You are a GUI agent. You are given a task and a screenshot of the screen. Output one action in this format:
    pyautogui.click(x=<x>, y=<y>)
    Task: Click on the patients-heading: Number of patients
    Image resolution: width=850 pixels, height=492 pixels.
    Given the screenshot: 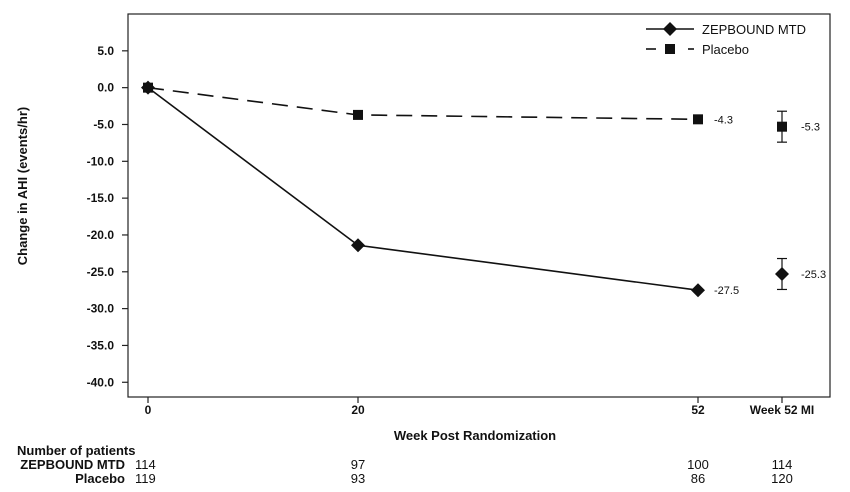 What is the action you would take?
    pyautogui.click(x=76, y=450)
    